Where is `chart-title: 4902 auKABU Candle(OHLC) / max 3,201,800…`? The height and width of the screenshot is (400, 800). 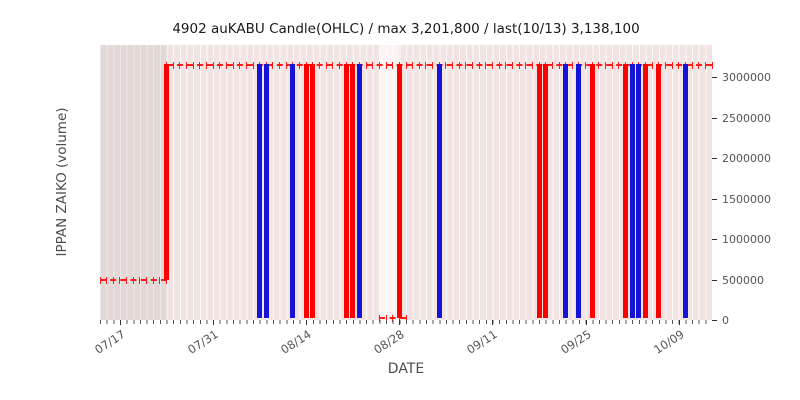
chart-title: 4902 auKABU Candle(OHLC) / max 3,201,800… is located at coordinates (406, 29).